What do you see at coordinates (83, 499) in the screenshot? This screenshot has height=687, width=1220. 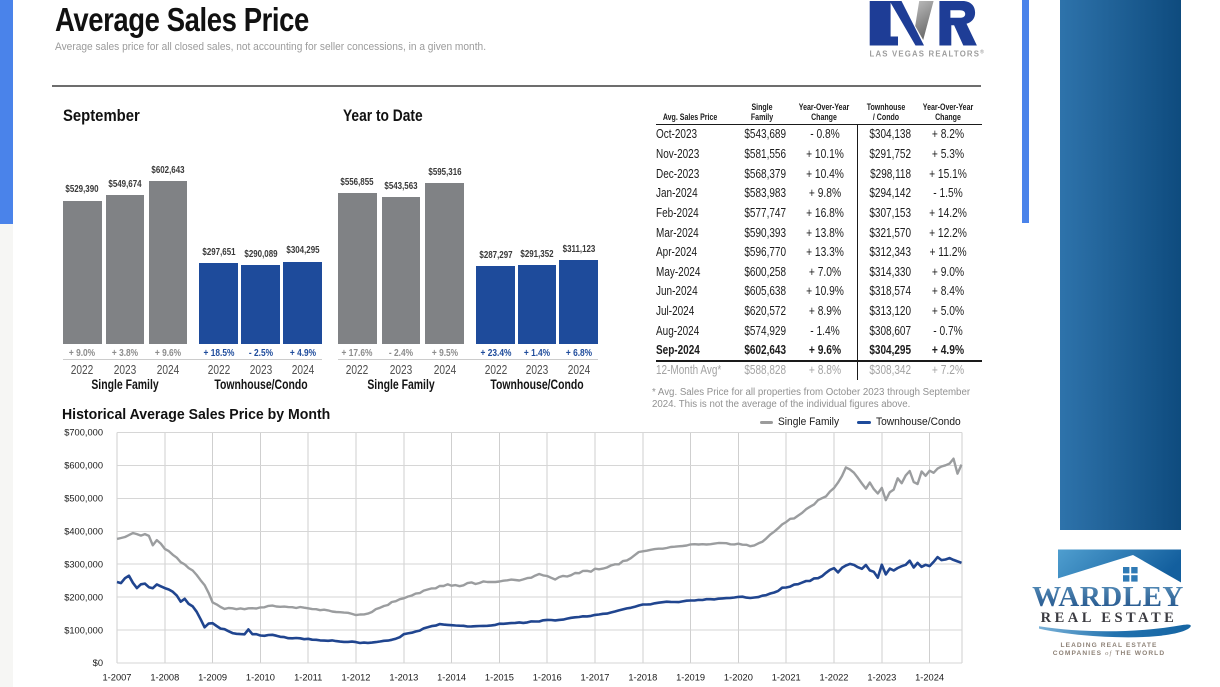 I see `svg-text: $500,000` at bounding box center [83, 499].